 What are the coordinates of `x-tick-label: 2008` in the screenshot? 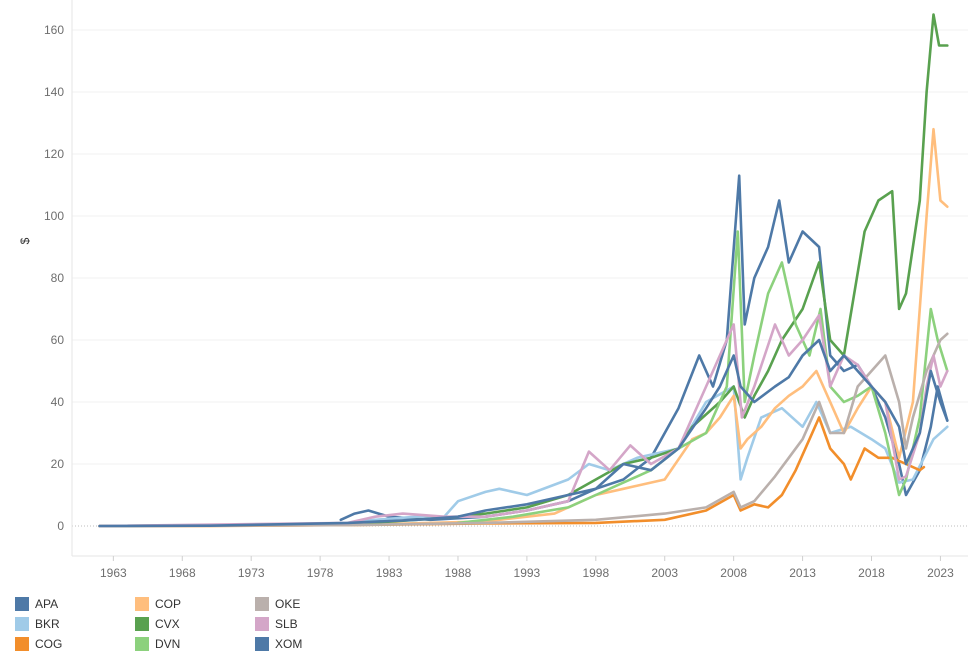 It's located at (733, 573).